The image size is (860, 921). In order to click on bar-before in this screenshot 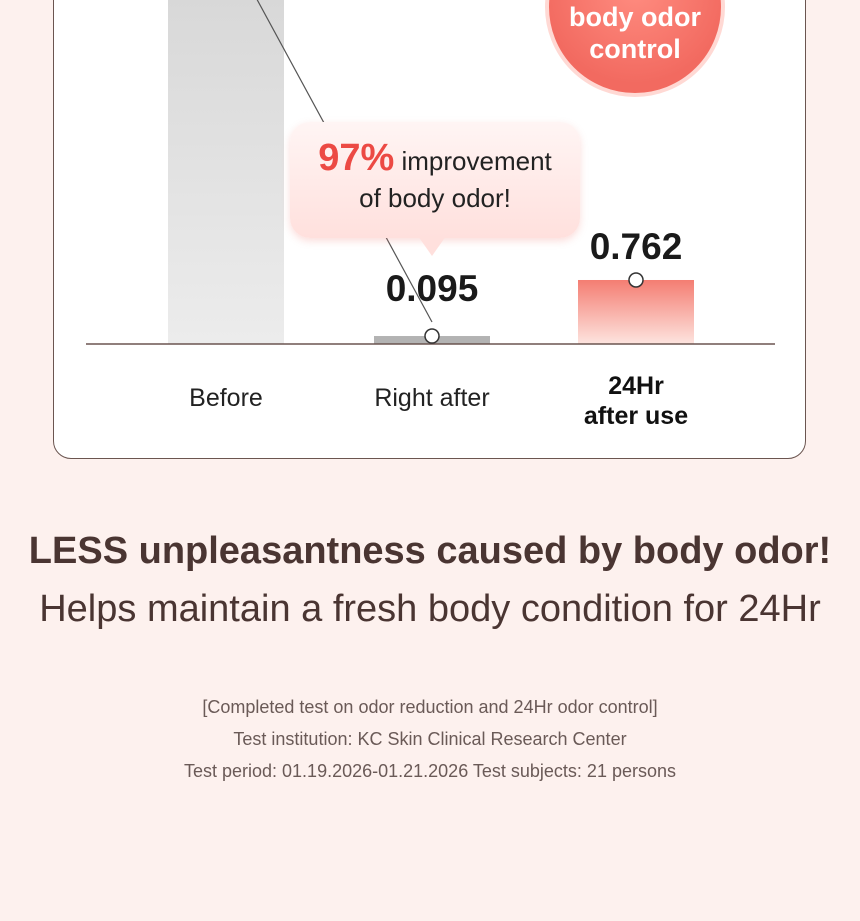, I will do `click(226, 172)`.